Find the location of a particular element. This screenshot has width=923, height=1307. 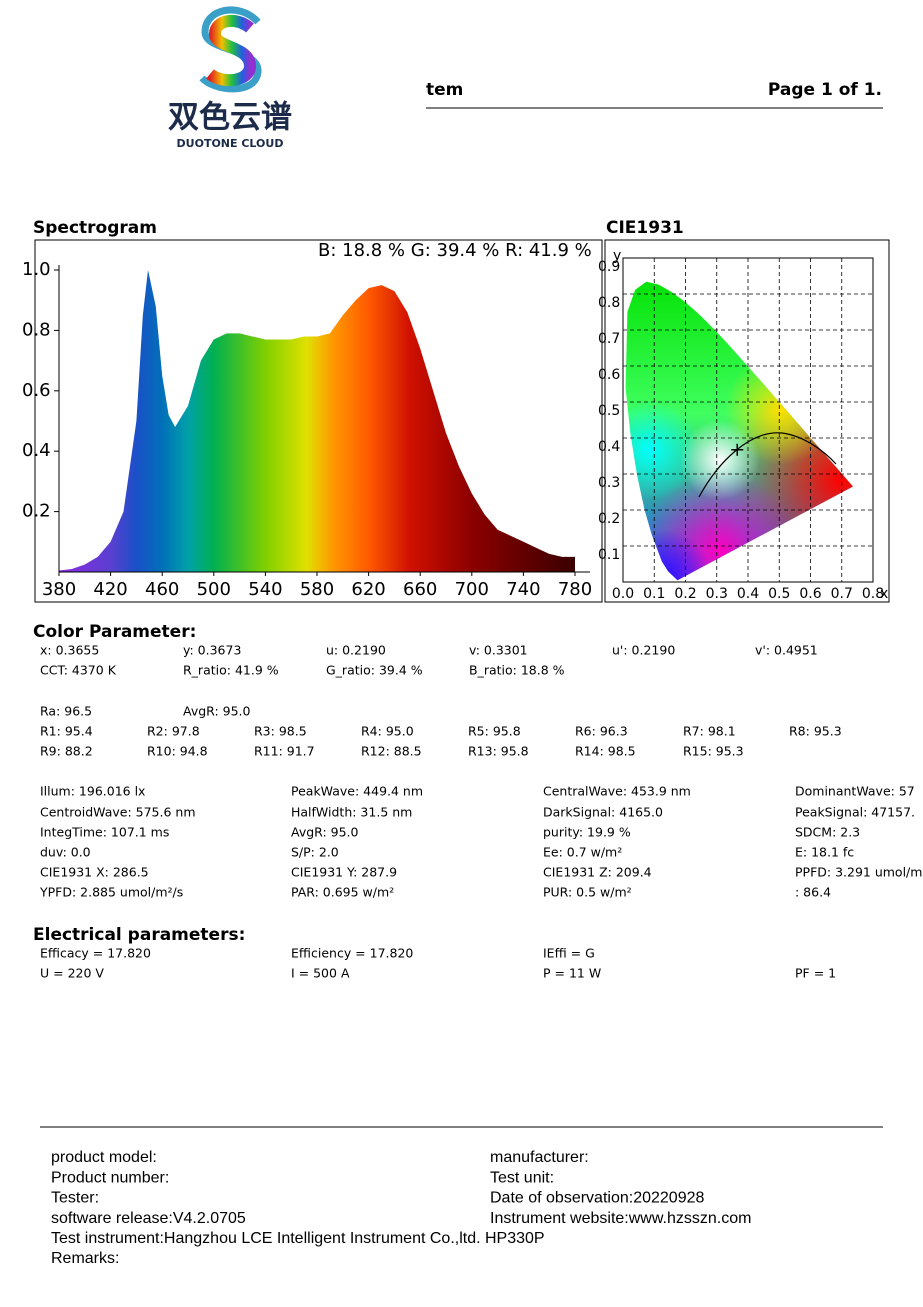

x-tick-label: 0.8 is located at coordinates (873, 594).